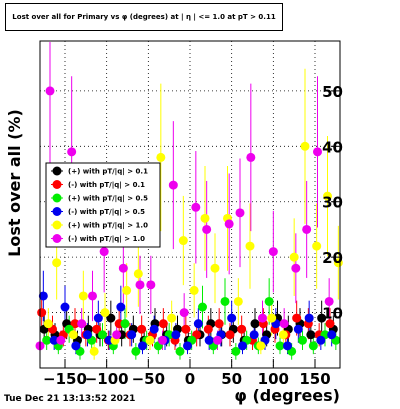 The height and width of the screenshot is (409, 400). I want to click on legend-box, so click(103, 205).